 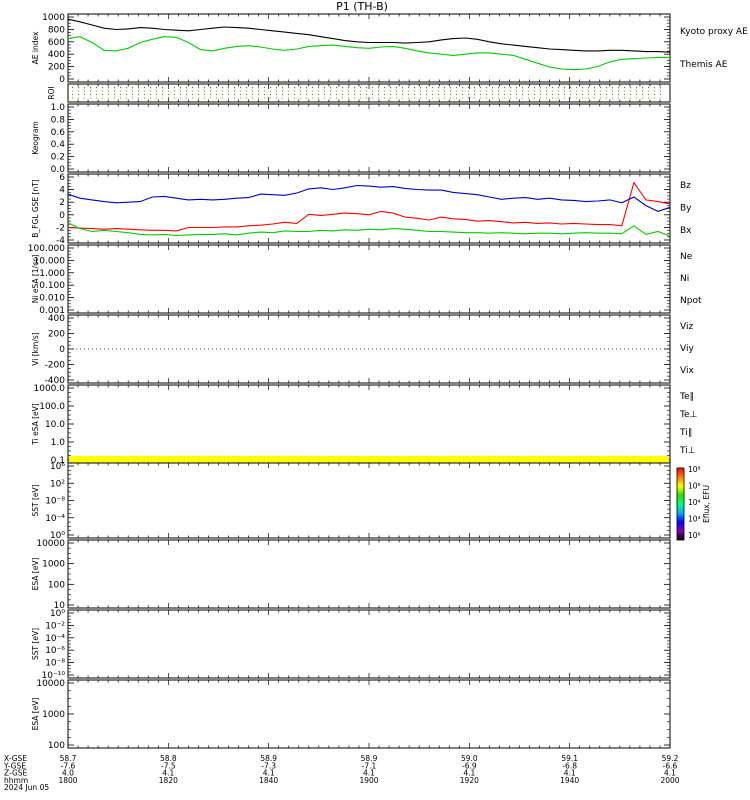 I want to click on y-axis-label: SST [eV], so click(x=35, y=644).